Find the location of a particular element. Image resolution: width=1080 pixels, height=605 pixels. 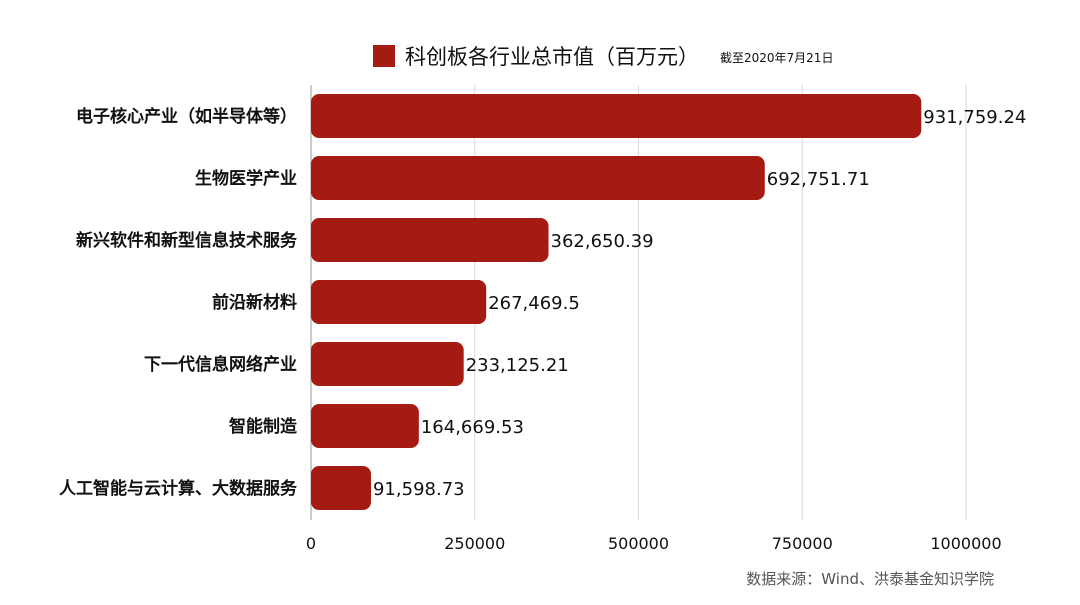

source-note: 数据来源：Wind、洪泰基金知识学院 is located at coordinates (870, 579).